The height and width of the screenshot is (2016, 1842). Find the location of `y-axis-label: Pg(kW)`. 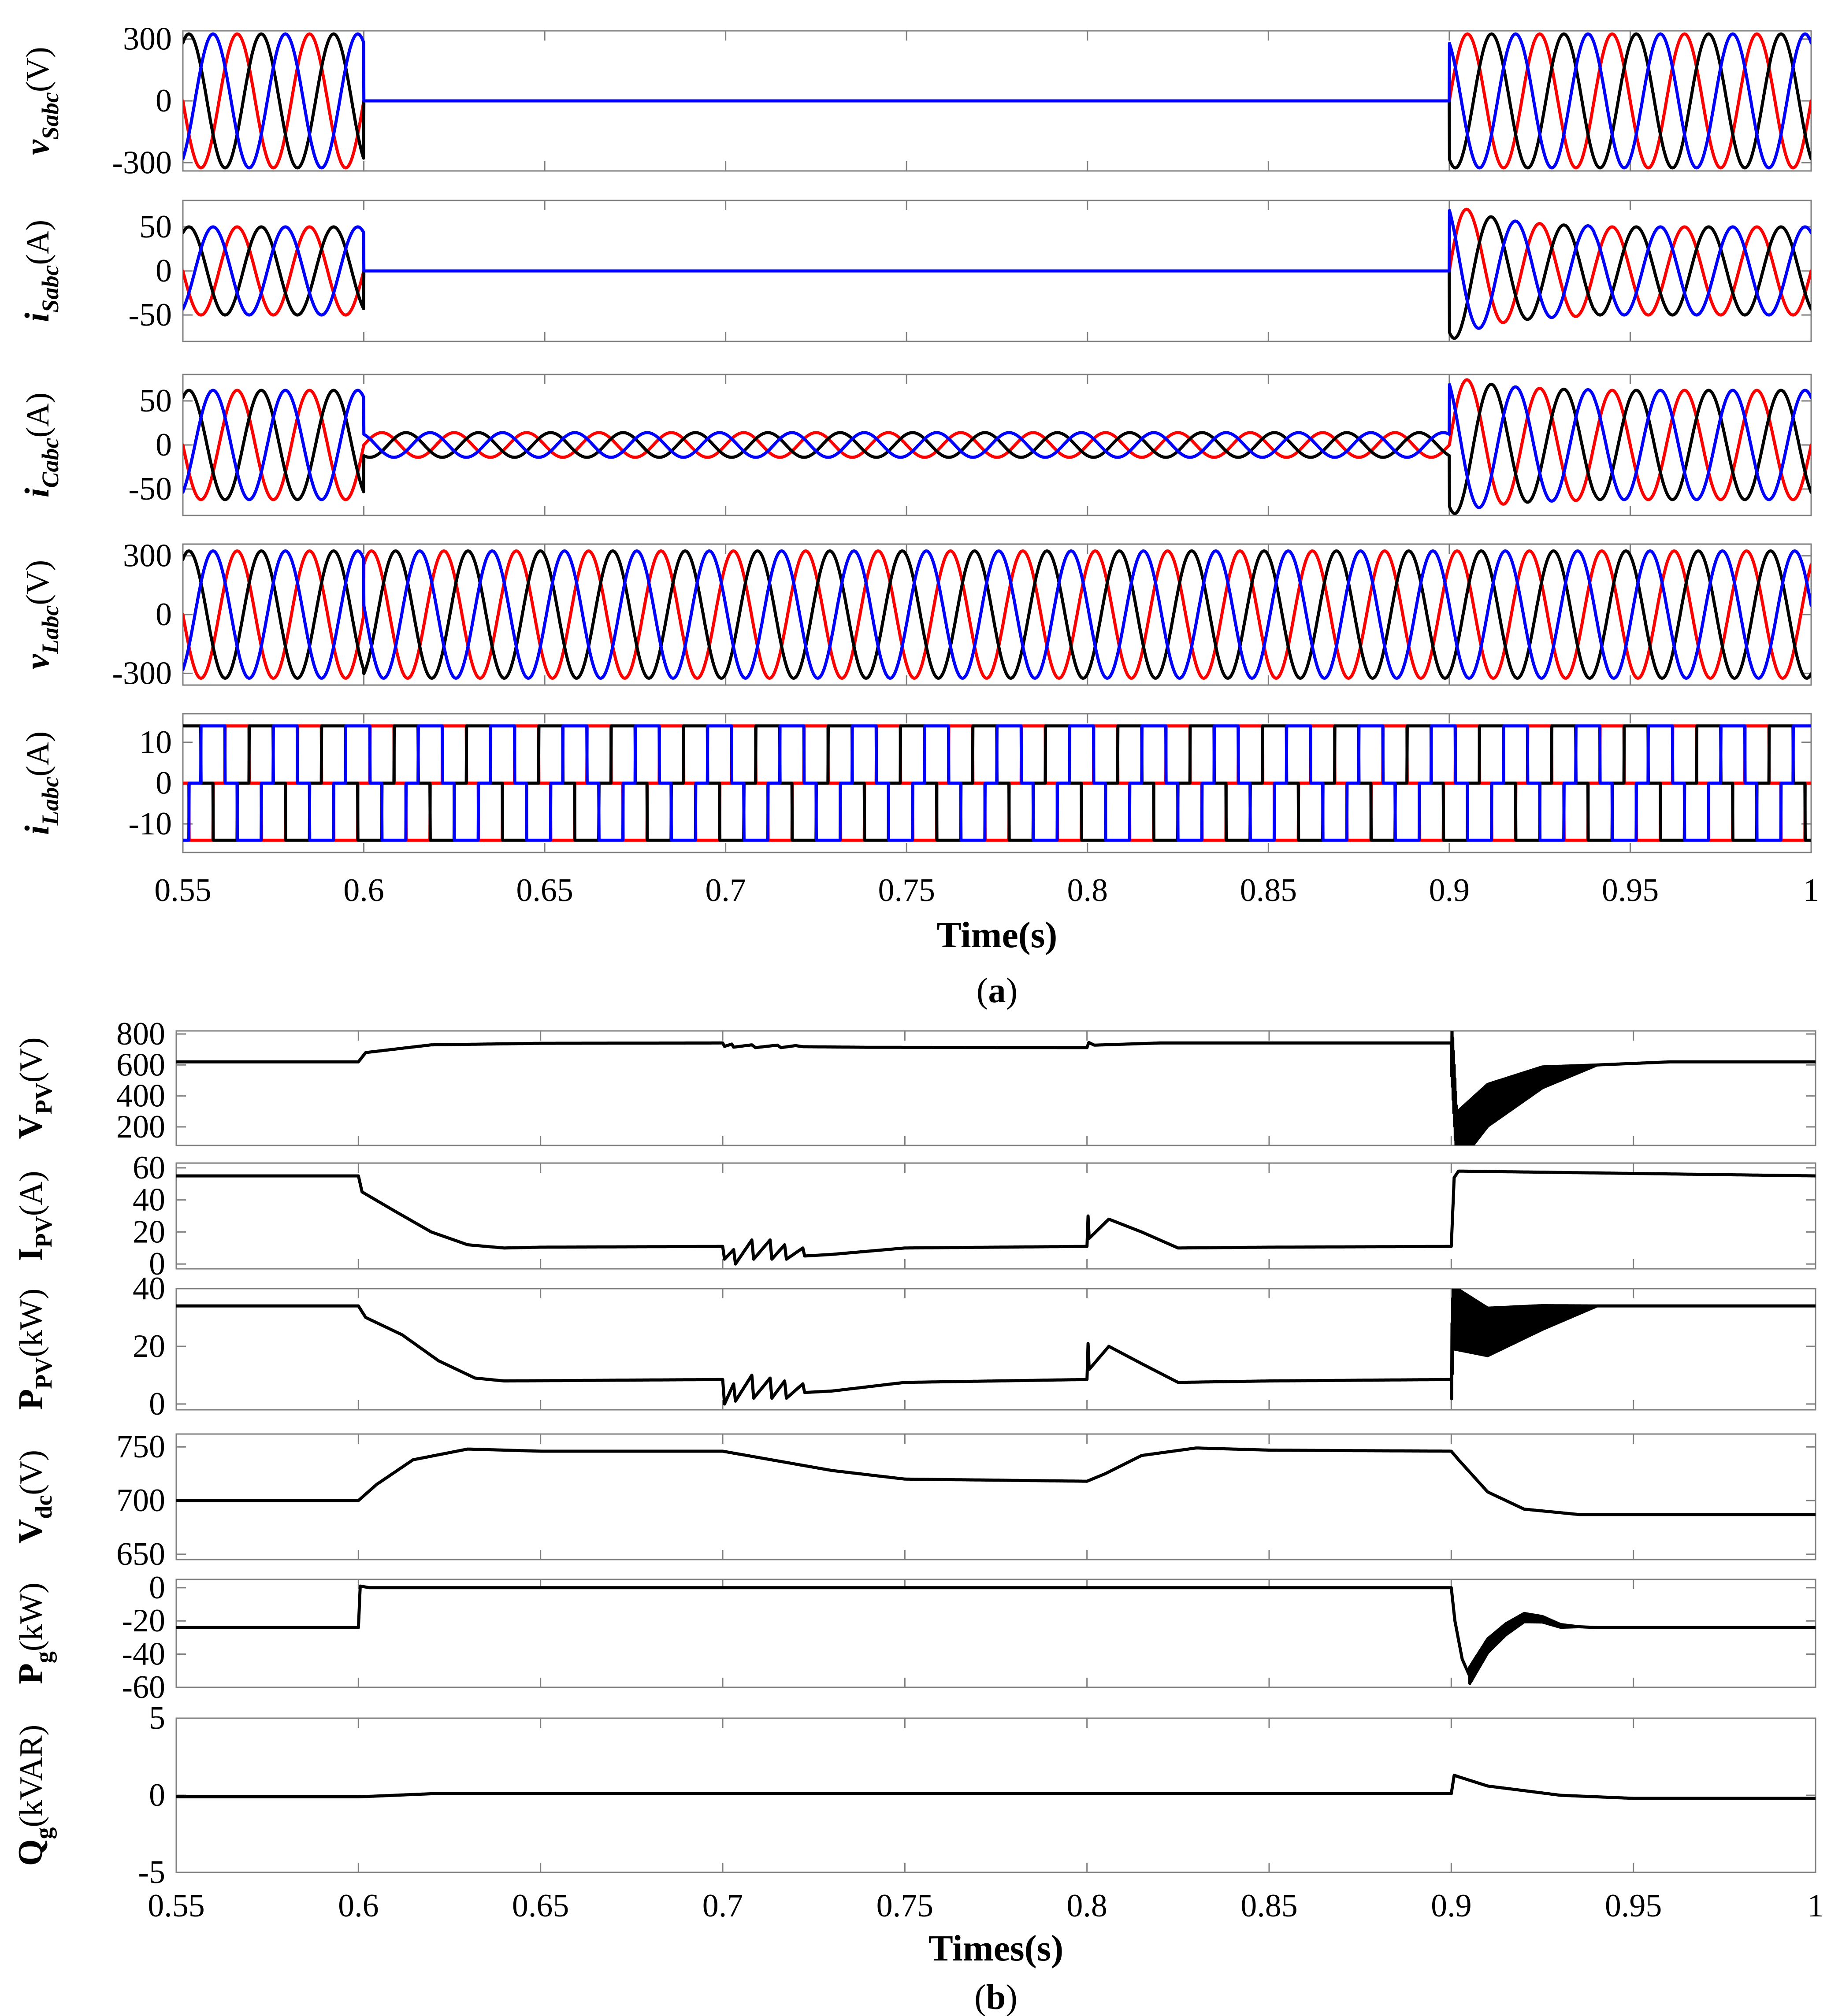

y-axis-label: Pg(kW) is located at coordinates (34, 1633).